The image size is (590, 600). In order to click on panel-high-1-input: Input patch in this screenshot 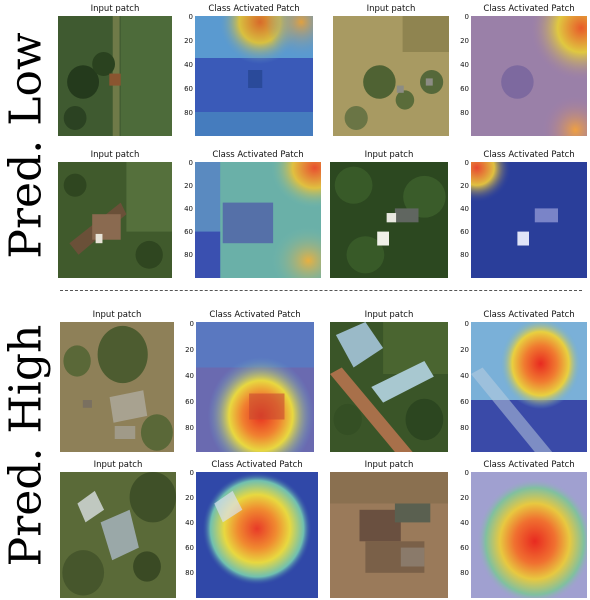, I will do `click(117, 381)`.